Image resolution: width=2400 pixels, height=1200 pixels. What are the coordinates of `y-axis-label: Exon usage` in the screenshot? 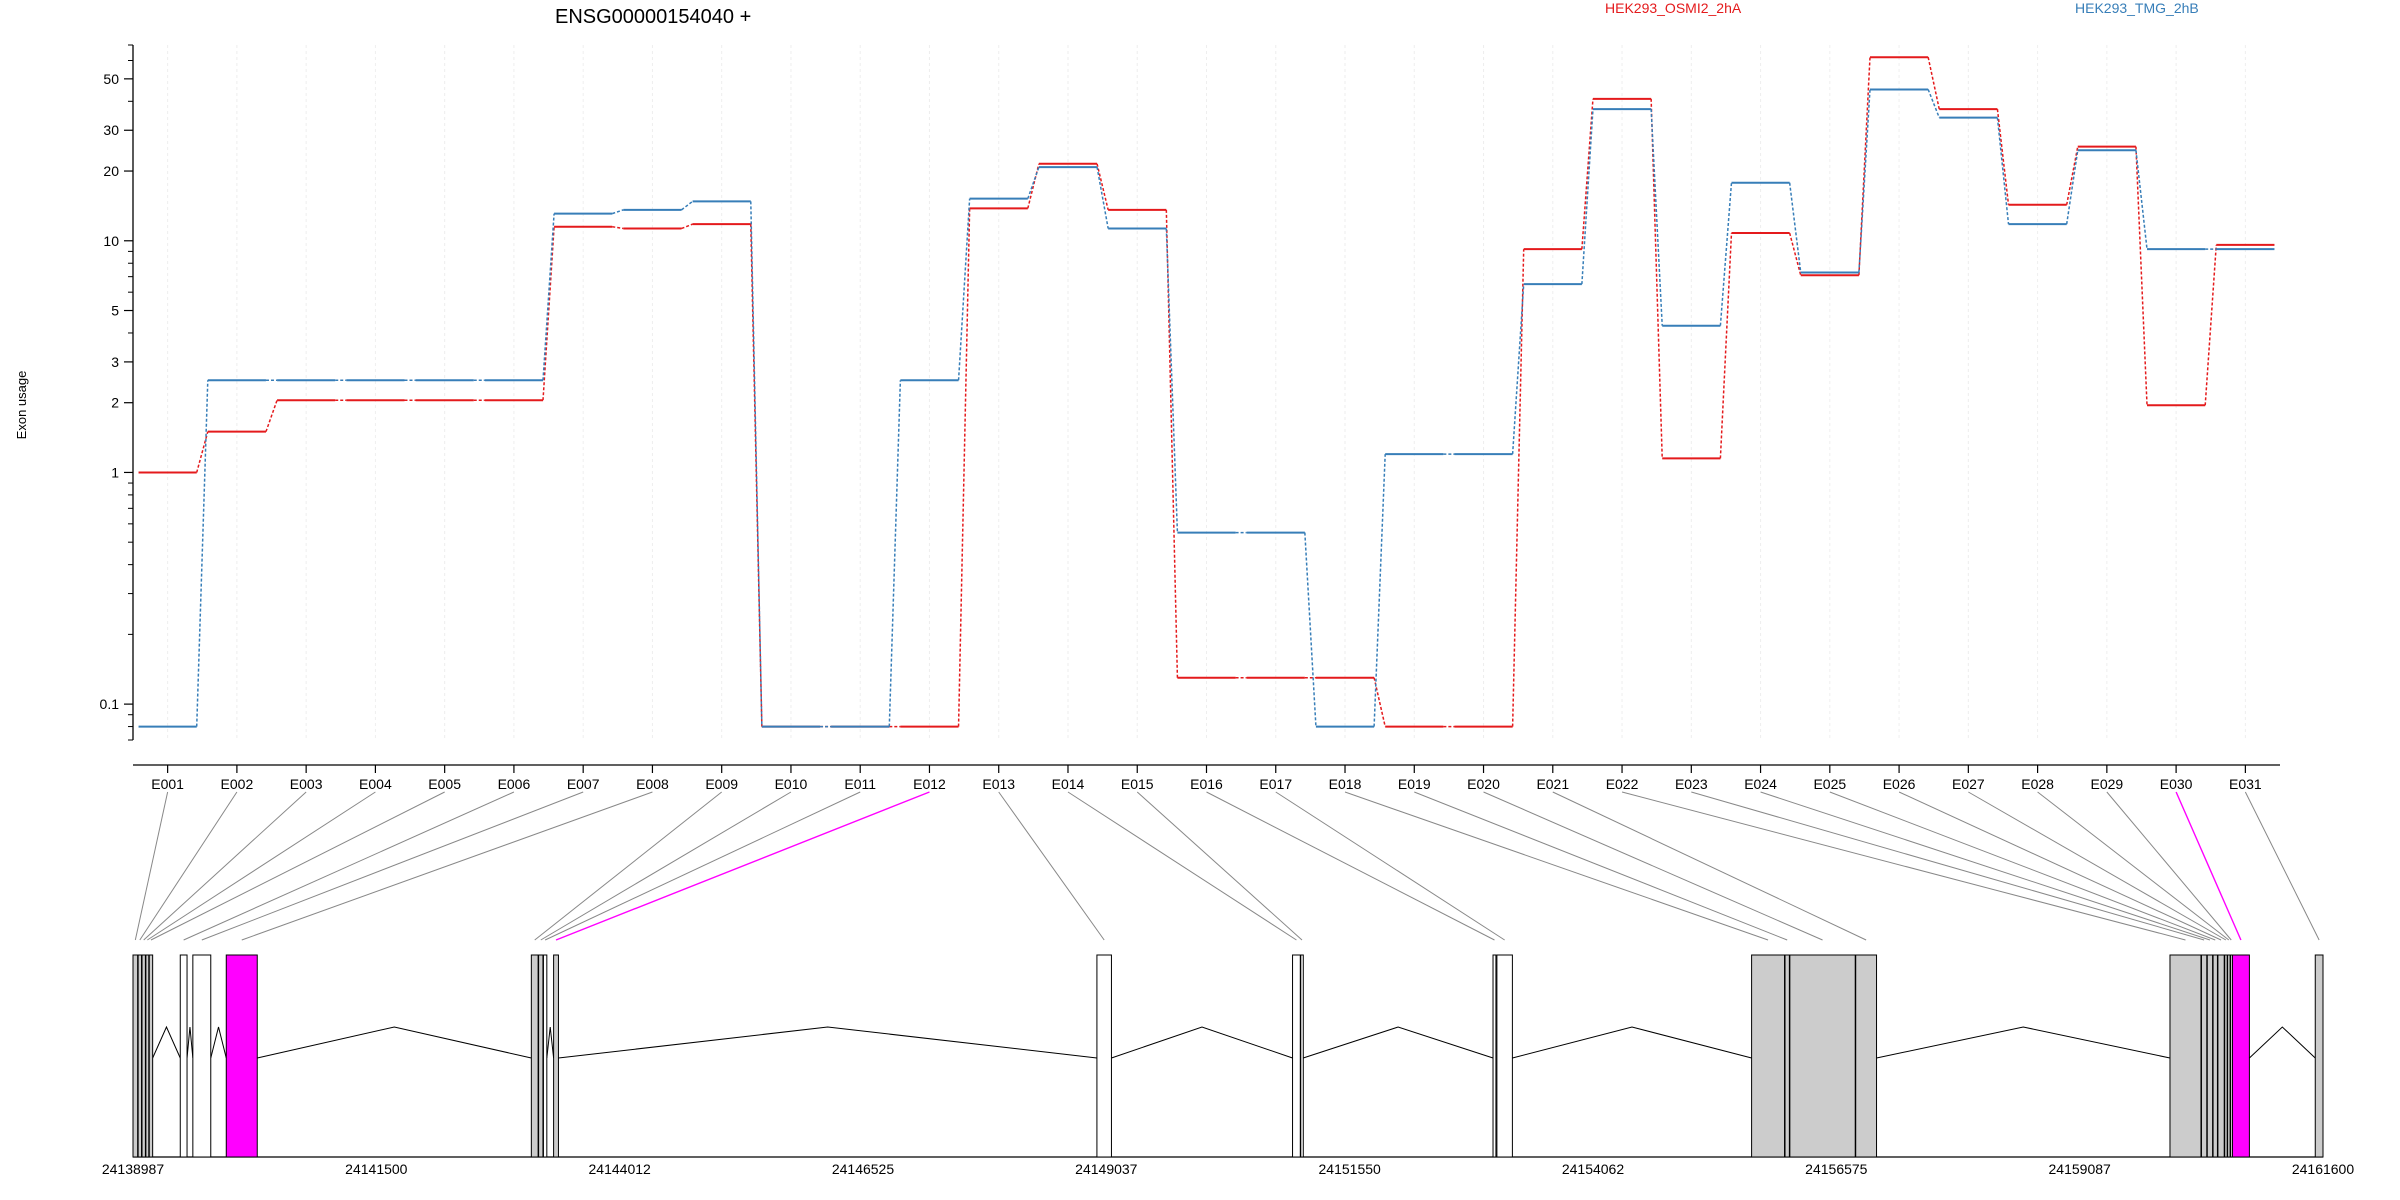 It's located at (21, 405).